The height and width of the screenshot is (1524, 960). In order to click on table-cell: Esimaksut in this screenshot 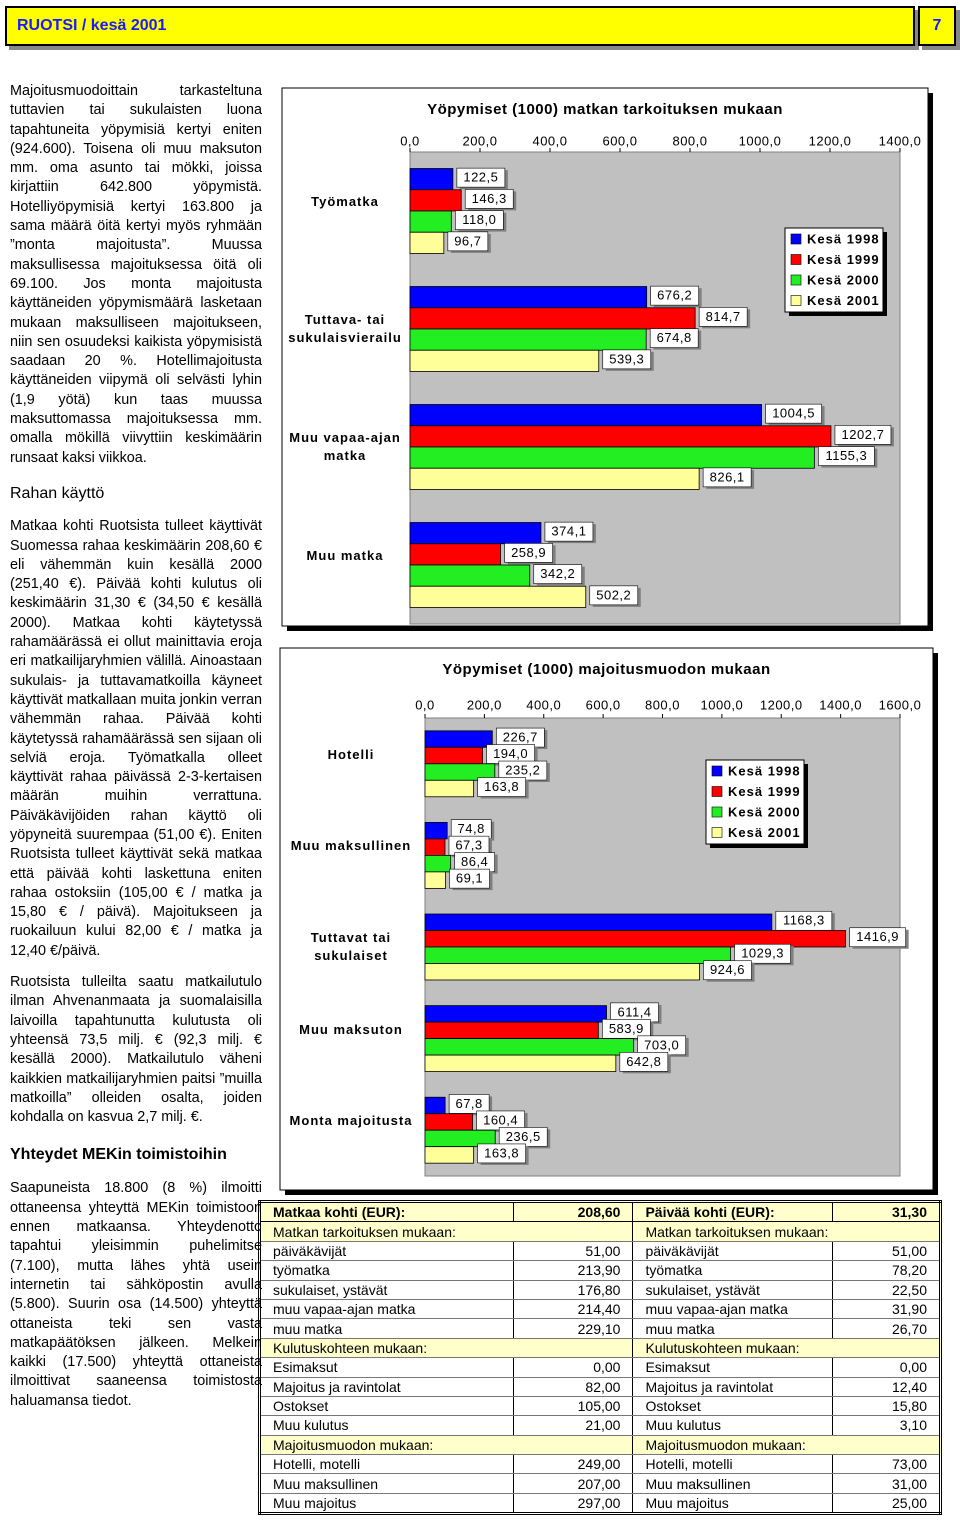, I will do `click(386, 1367)`.